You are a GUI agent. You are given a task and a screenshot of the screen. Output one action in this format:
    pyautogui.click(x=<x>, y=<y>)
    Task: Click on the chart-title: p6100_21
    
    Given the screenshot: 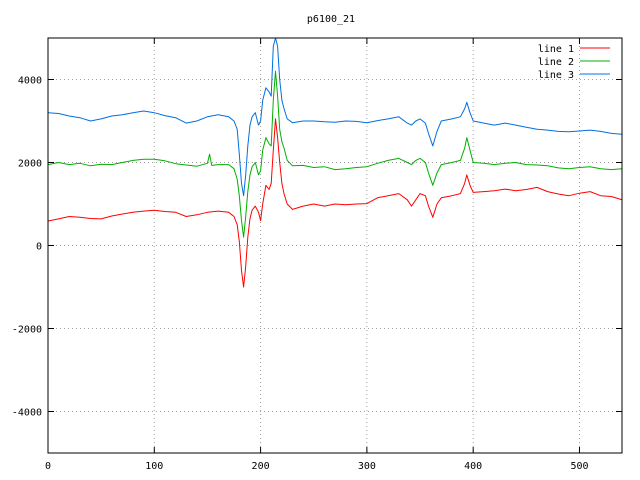 What is the action you would take?
    pyautogui.click(x=331, y=19)
    